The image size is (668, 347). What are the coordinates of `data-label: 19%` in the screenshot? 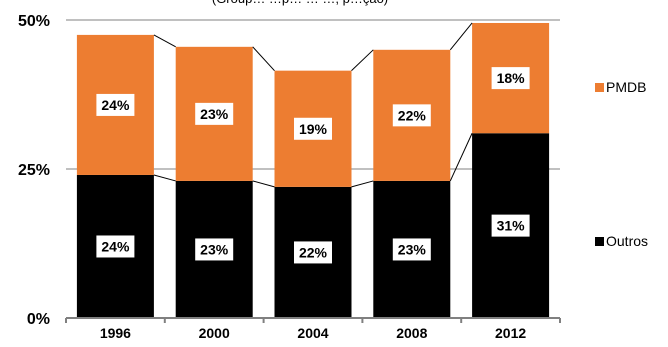 It's located at (313, 129).